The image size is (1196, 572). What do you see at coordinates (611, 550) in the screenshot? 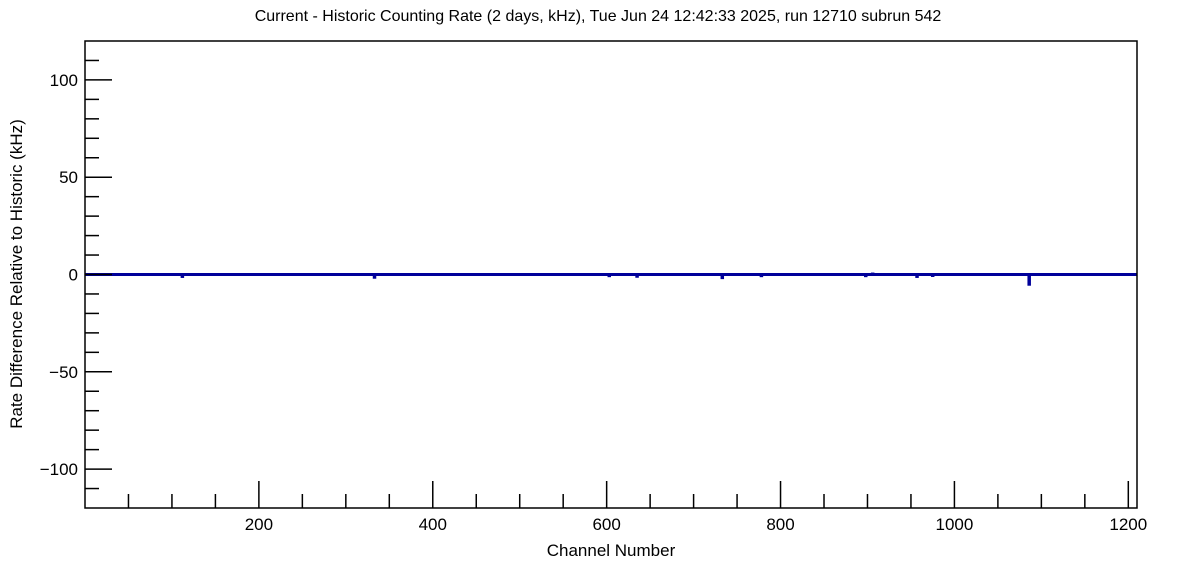
I see `x-axis-title: Channel Number` at bounding box center [611, 550].